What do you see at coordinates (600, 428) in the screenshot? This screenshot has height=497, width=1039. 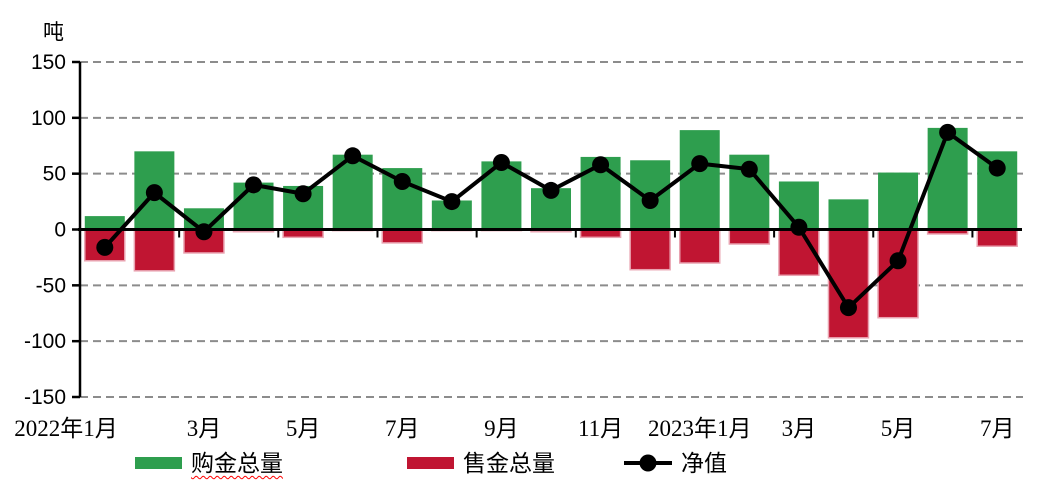 I see `x-tick-label: 11月` at bounding box center [600, 428].